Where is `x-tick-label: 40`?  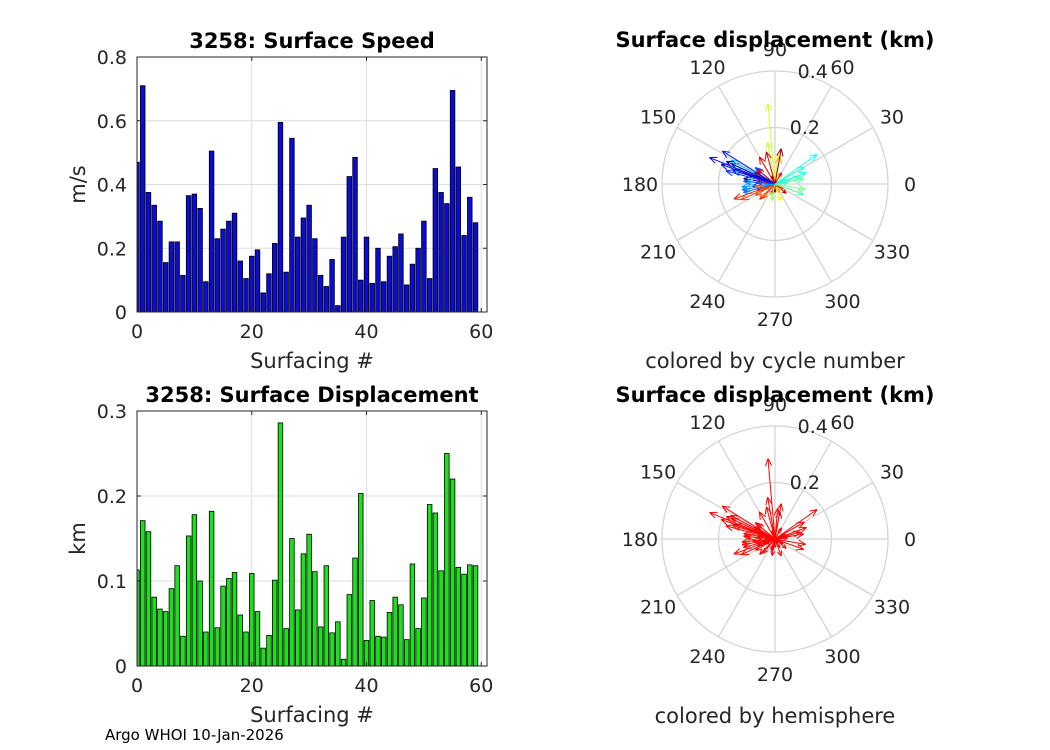
x-tick-label: 40 is located at coordinates (366, 686).